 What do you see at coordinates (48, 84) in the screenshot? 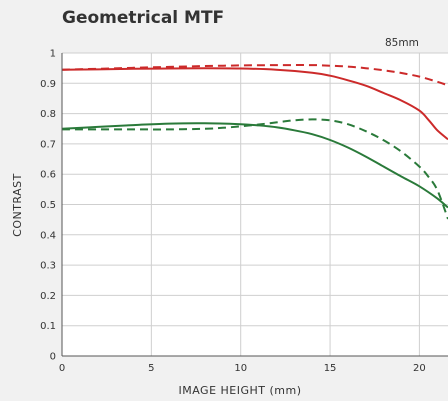
I see `y-tick-label: 0.9` at bounding box center [48, 84].